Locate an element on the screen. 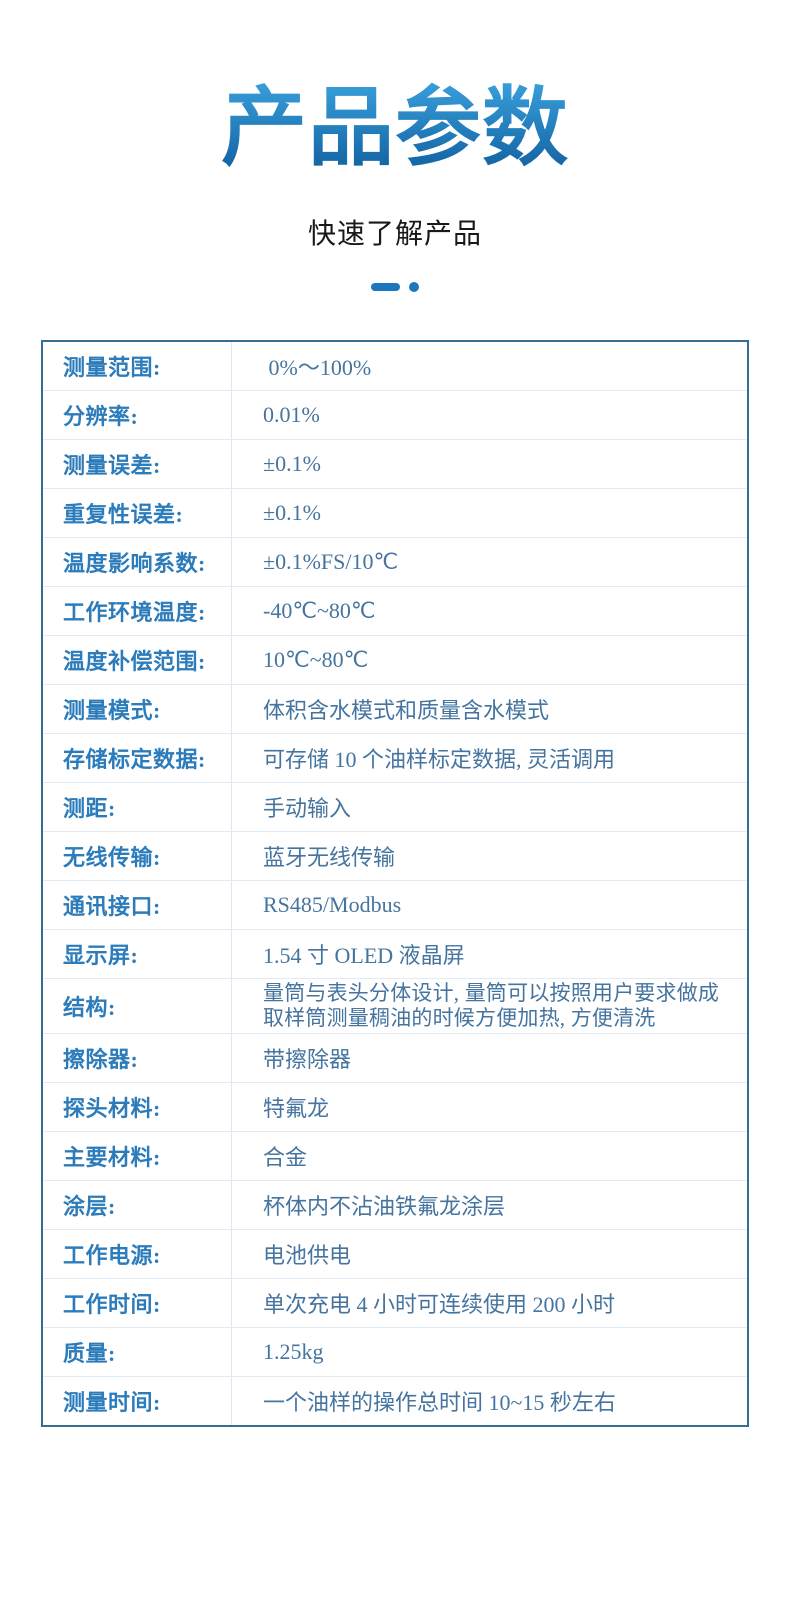  spec-row: 存储标定数据: 可存储 10 个油样标定数据, 灵活调用 is located at coordinates (395, 758).